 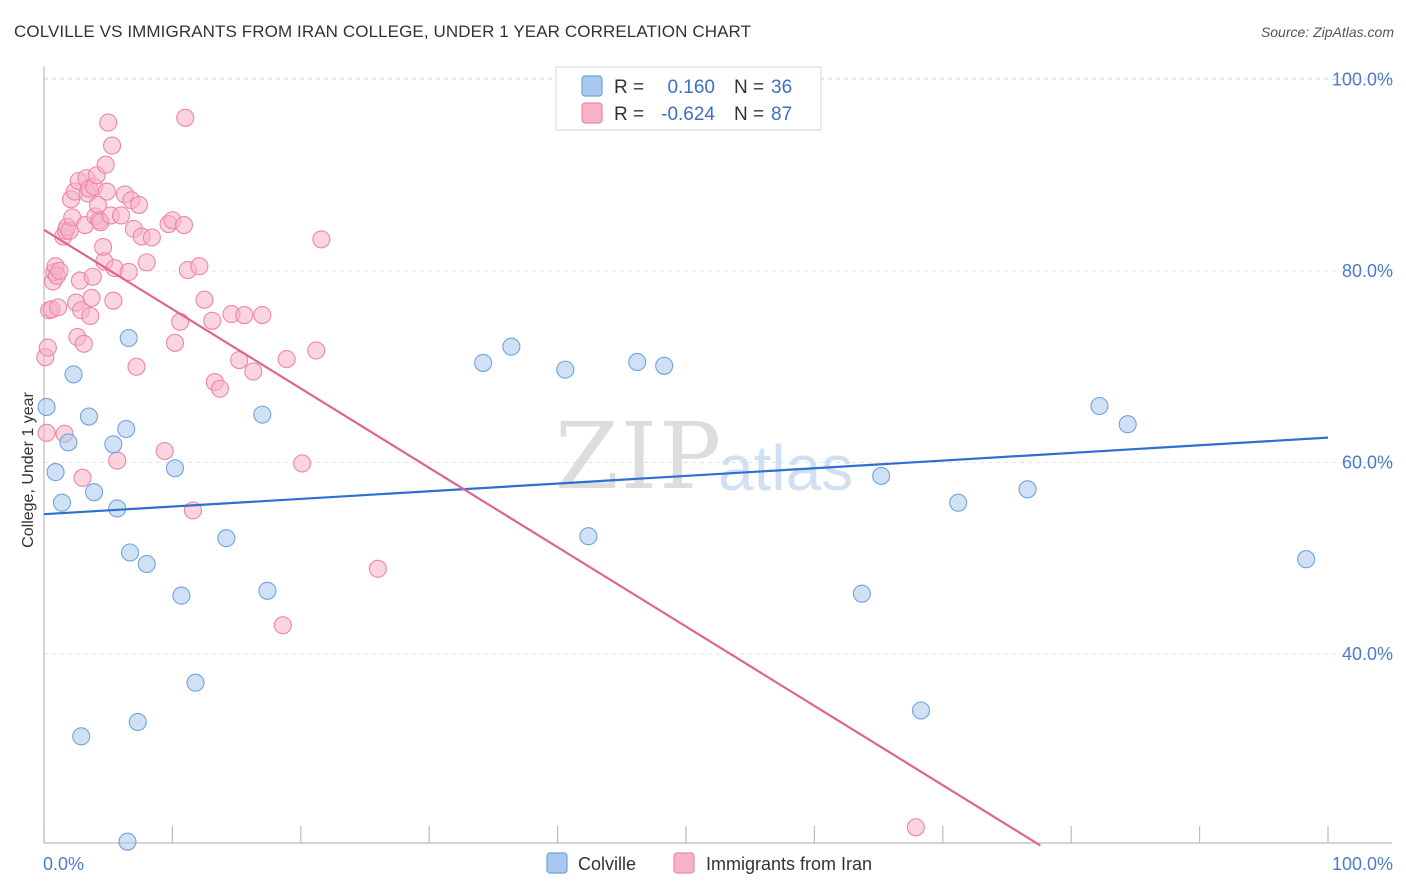 I want to click on legend-bottom: Colville Immigrants from Iran, so click(x=709, y=863).